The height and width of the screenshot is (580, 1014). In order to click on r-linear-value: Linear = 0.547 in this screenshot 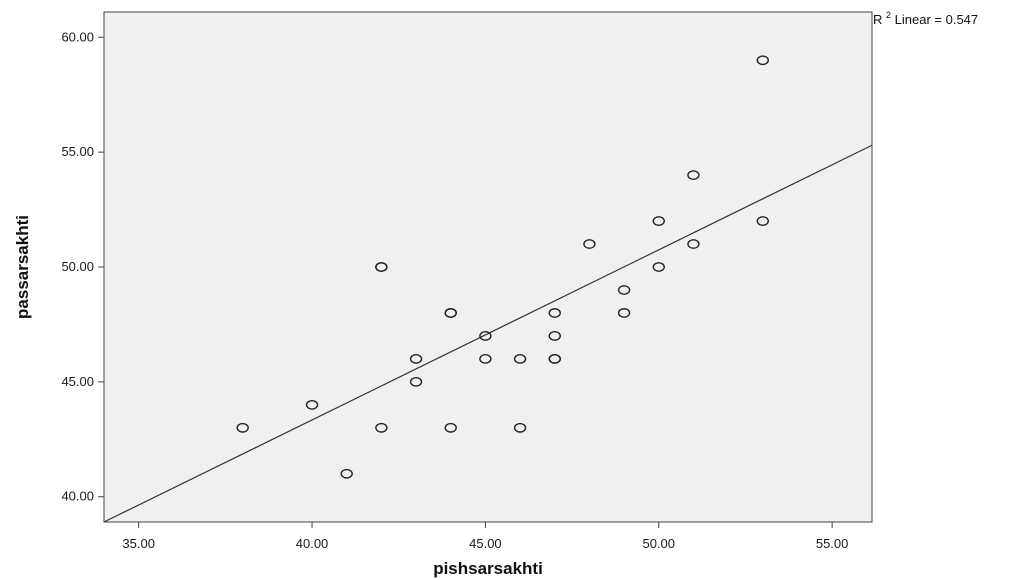, I will do `click(936, 19)`.